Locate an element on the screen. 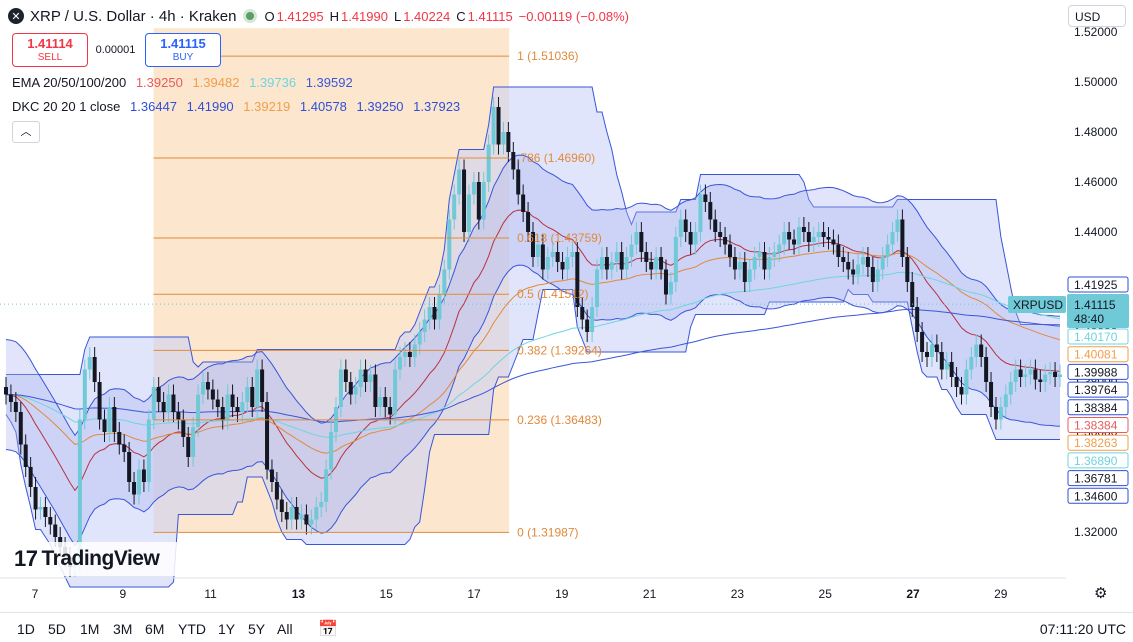 The height and width of the screenshot is (642, 1133). buy-button: 1.41115 BUY is located at coordinates (183, 50).